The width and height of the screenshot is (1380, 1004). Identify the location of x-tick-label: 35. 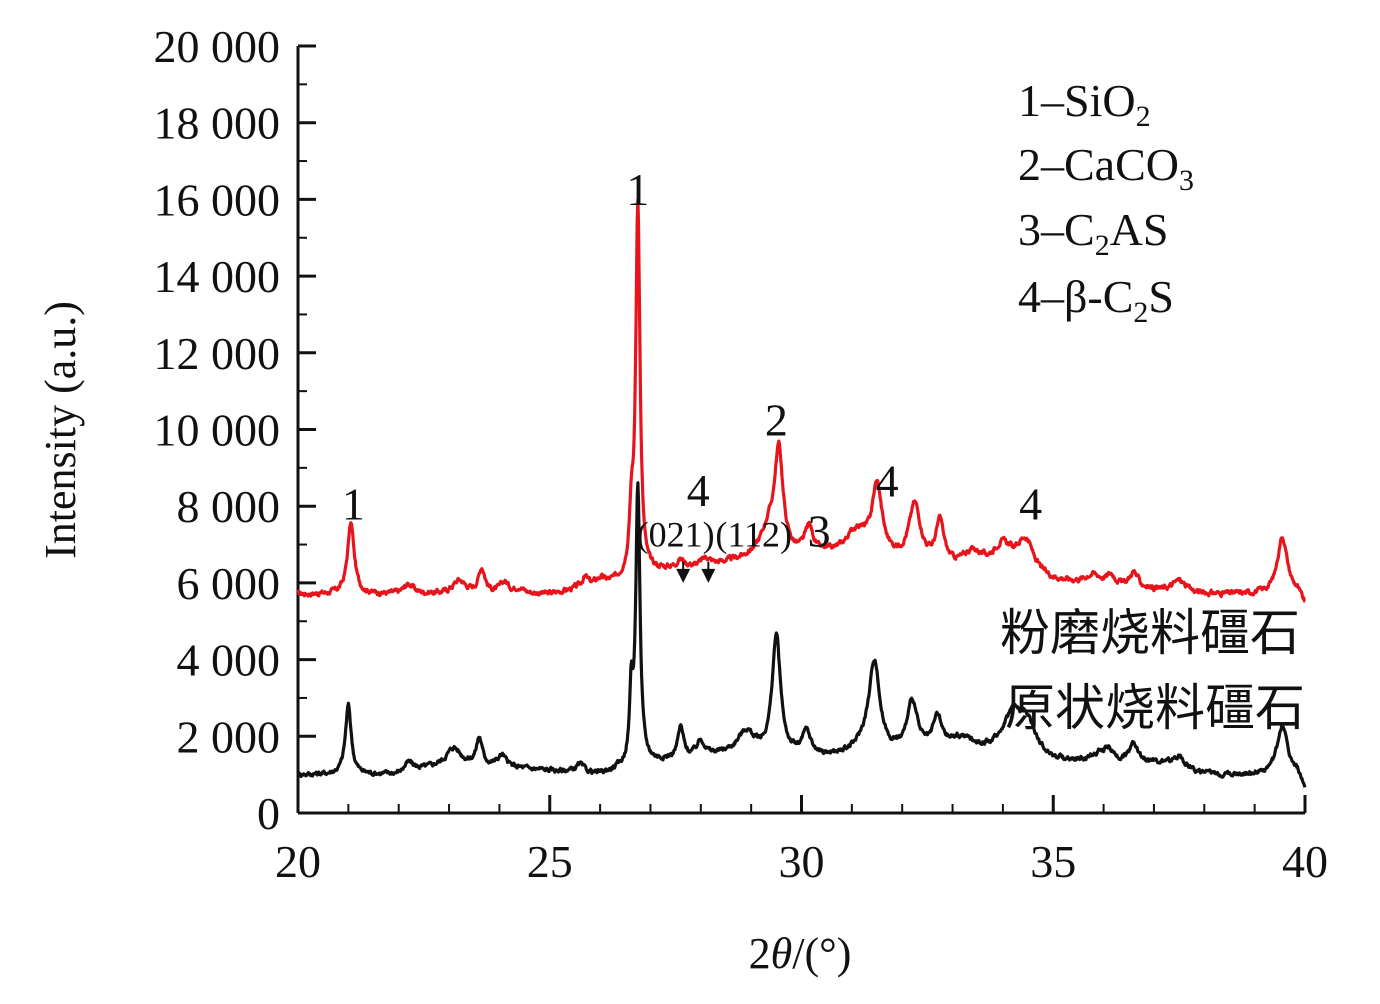
(1053, 861).